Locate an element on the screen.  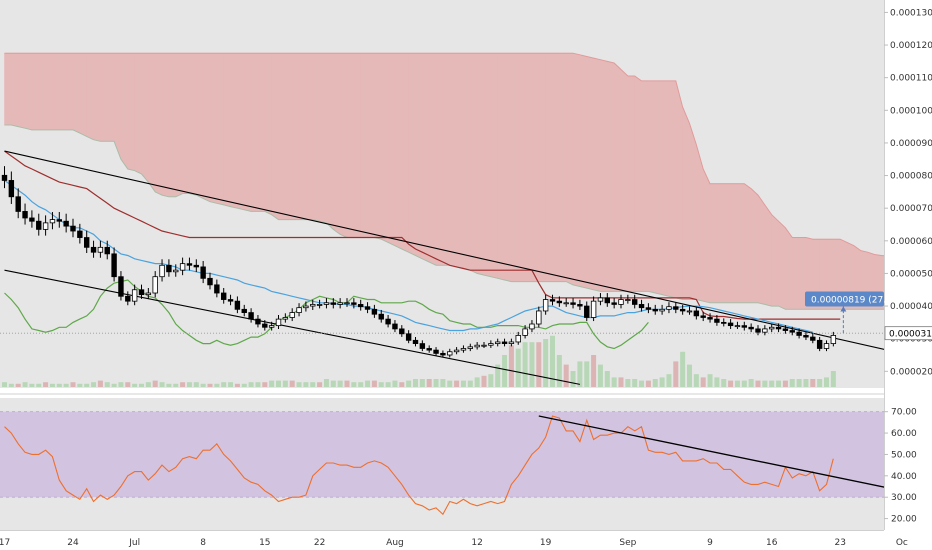
price-tick-label: 0.00005000 is located at coordinates (911, 274).